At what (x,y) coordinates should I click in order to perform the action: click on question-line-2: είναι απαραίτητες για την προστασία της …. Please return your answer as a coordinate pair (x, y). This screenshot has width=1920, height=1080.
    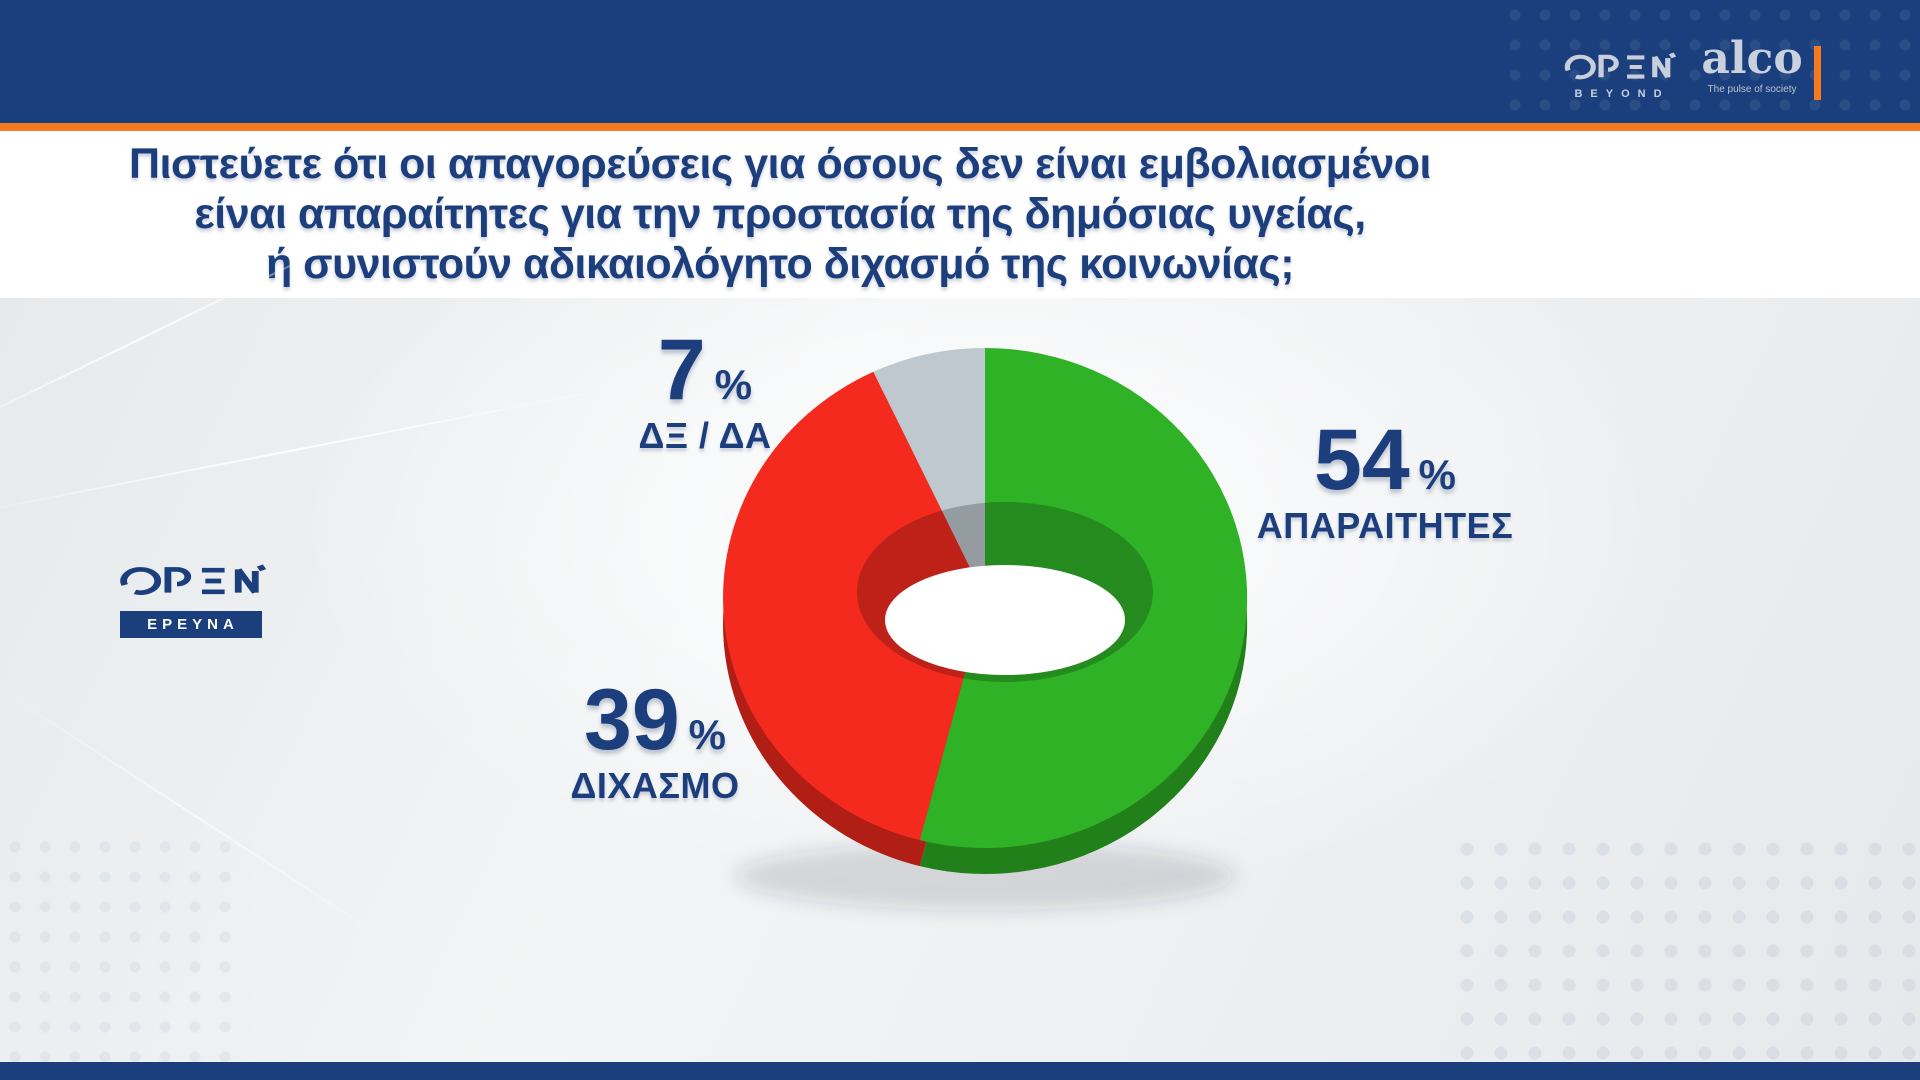
    Looking at the image, I should click on (780, 214).